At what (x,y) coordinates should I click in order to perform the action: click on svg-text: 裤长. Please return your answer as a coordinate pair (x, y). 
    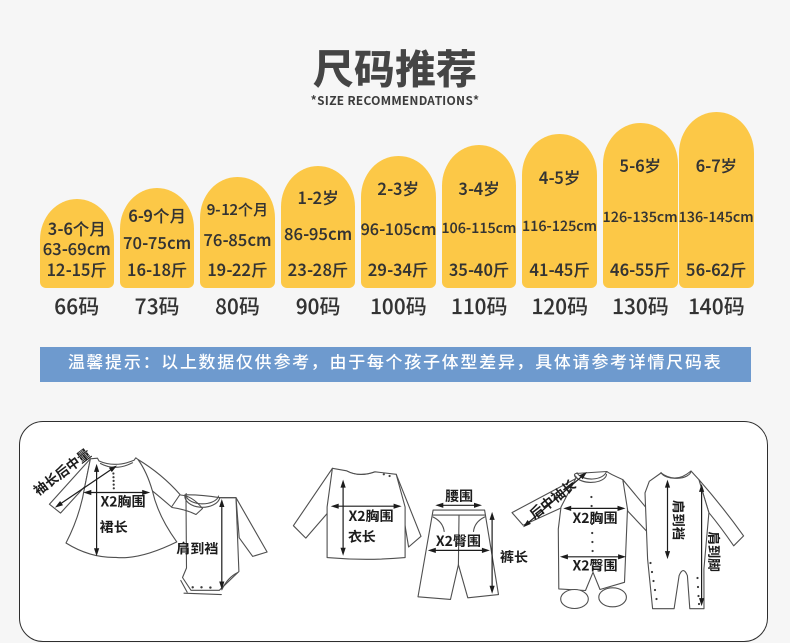
    Looking at the image, I should click on (514, 557).